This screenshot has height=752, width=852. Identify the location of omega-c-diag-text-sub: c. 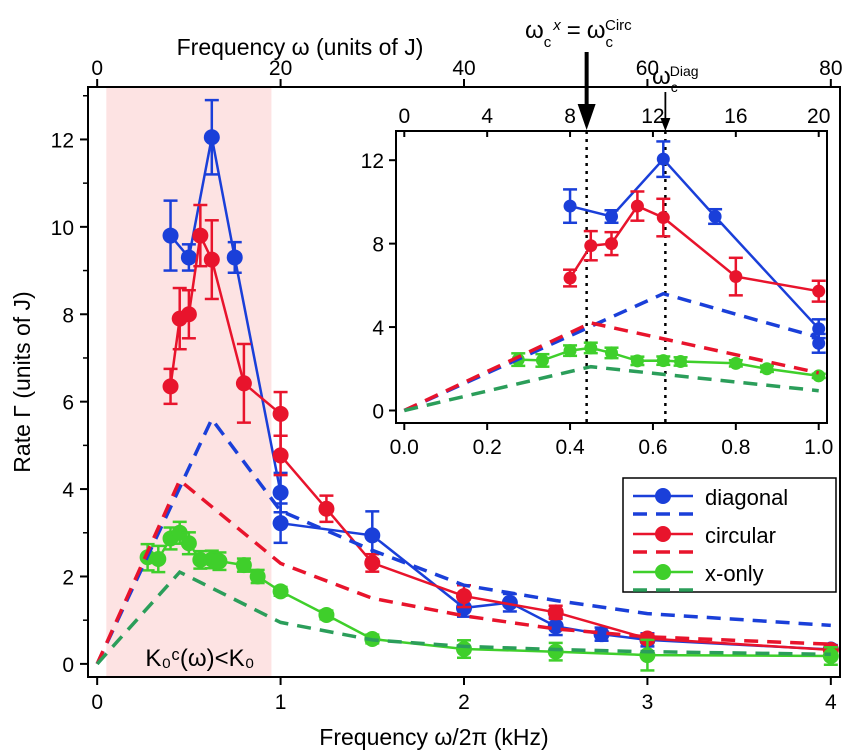
(674, 87).